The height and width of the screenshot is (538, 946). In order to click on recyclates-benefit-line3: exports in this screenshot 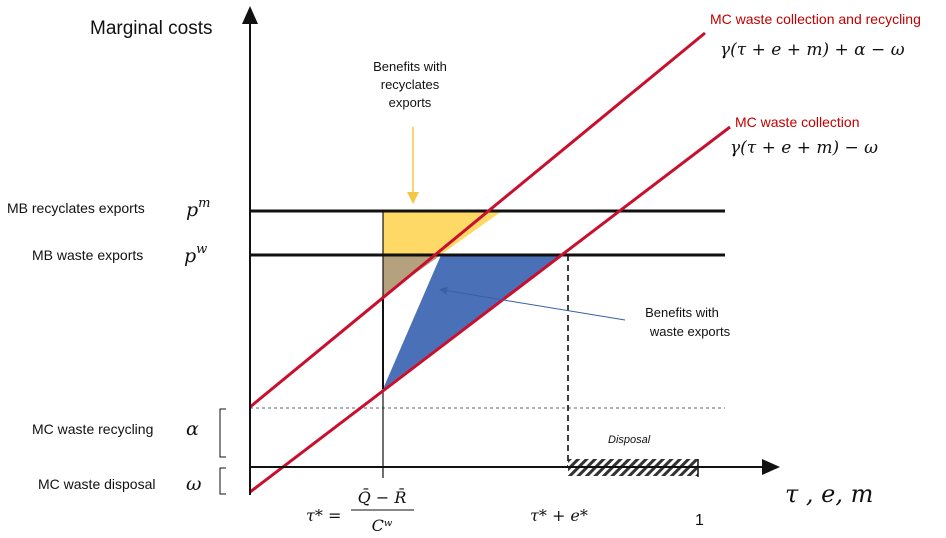, I will do `click(410, 102)`.